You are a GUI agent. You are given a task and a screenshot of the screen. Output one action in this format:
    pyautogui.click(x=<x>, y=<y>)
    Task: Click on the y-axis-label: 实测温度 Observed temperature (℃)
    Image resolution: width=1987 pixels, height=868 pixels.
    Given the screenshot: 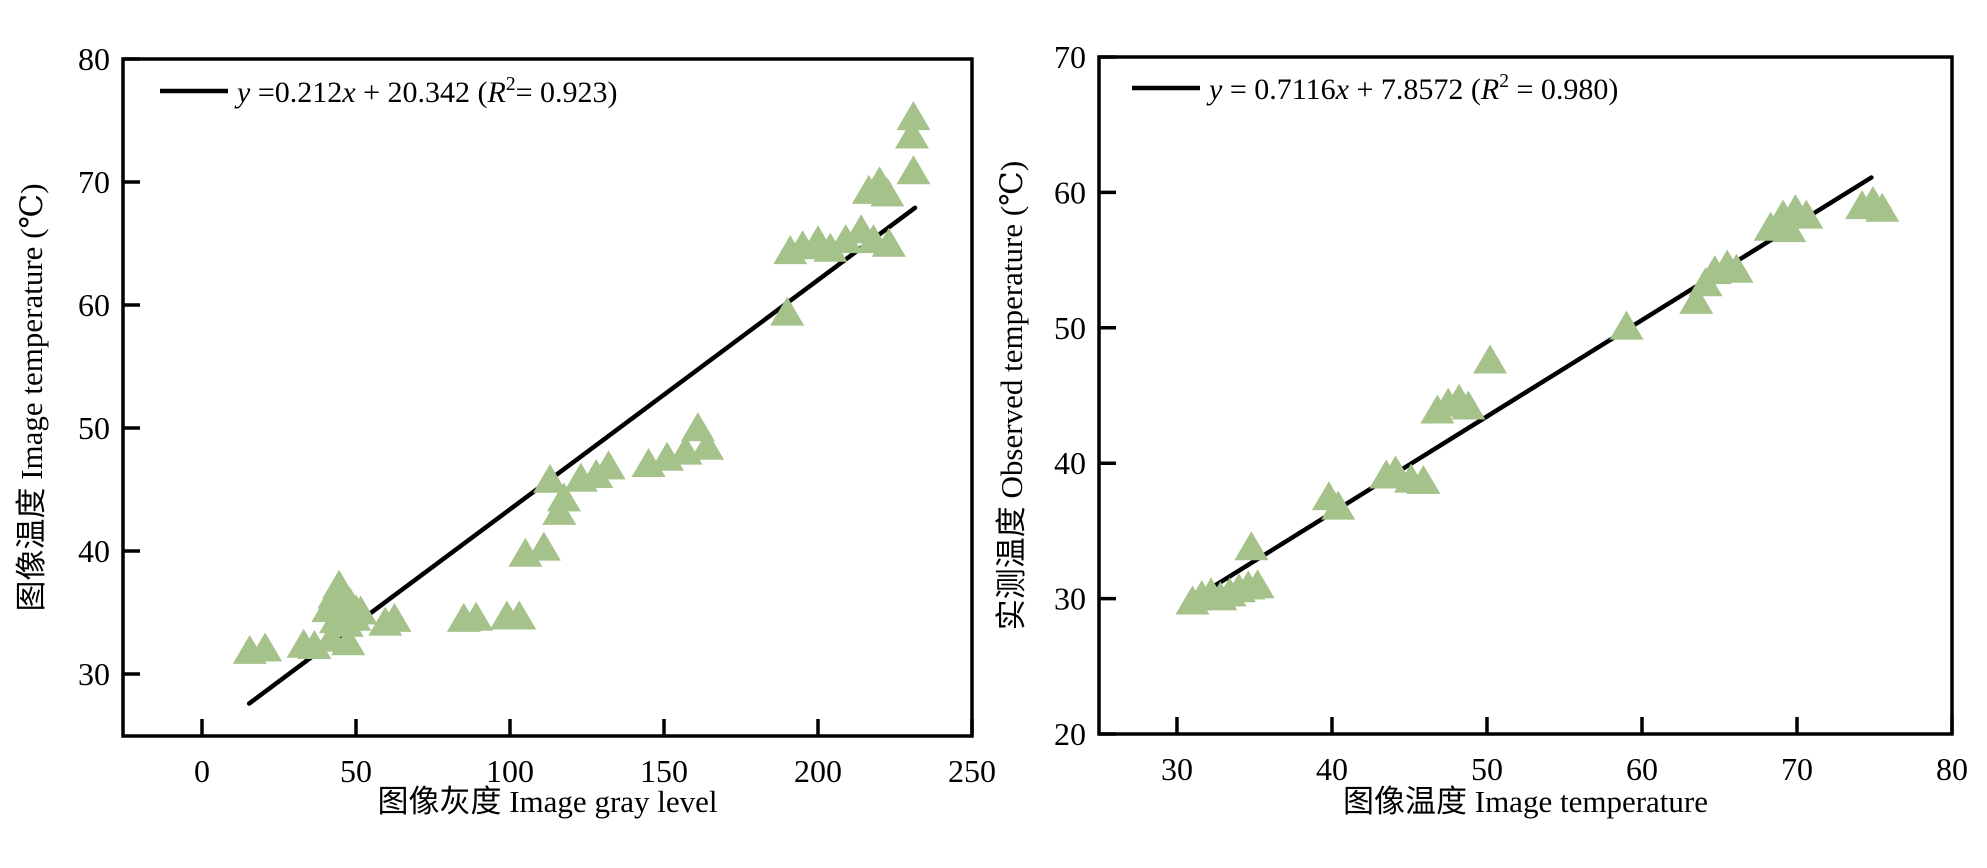 What is the action you would take?
    pyautogui.click(x=1011, y=395)
    